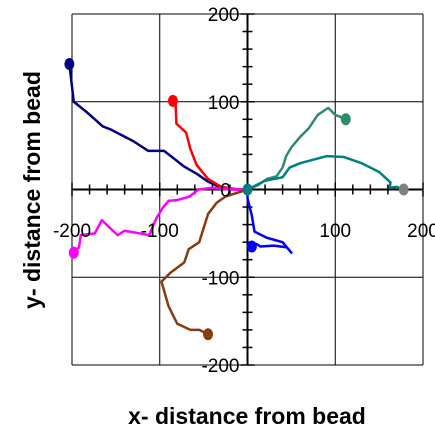 Image resolution: width=435 pixels, height=435 pixels. Describe the element at coordinates (160, 231) in the screenshot. I see `x-tick-label-1: -100` at that location.